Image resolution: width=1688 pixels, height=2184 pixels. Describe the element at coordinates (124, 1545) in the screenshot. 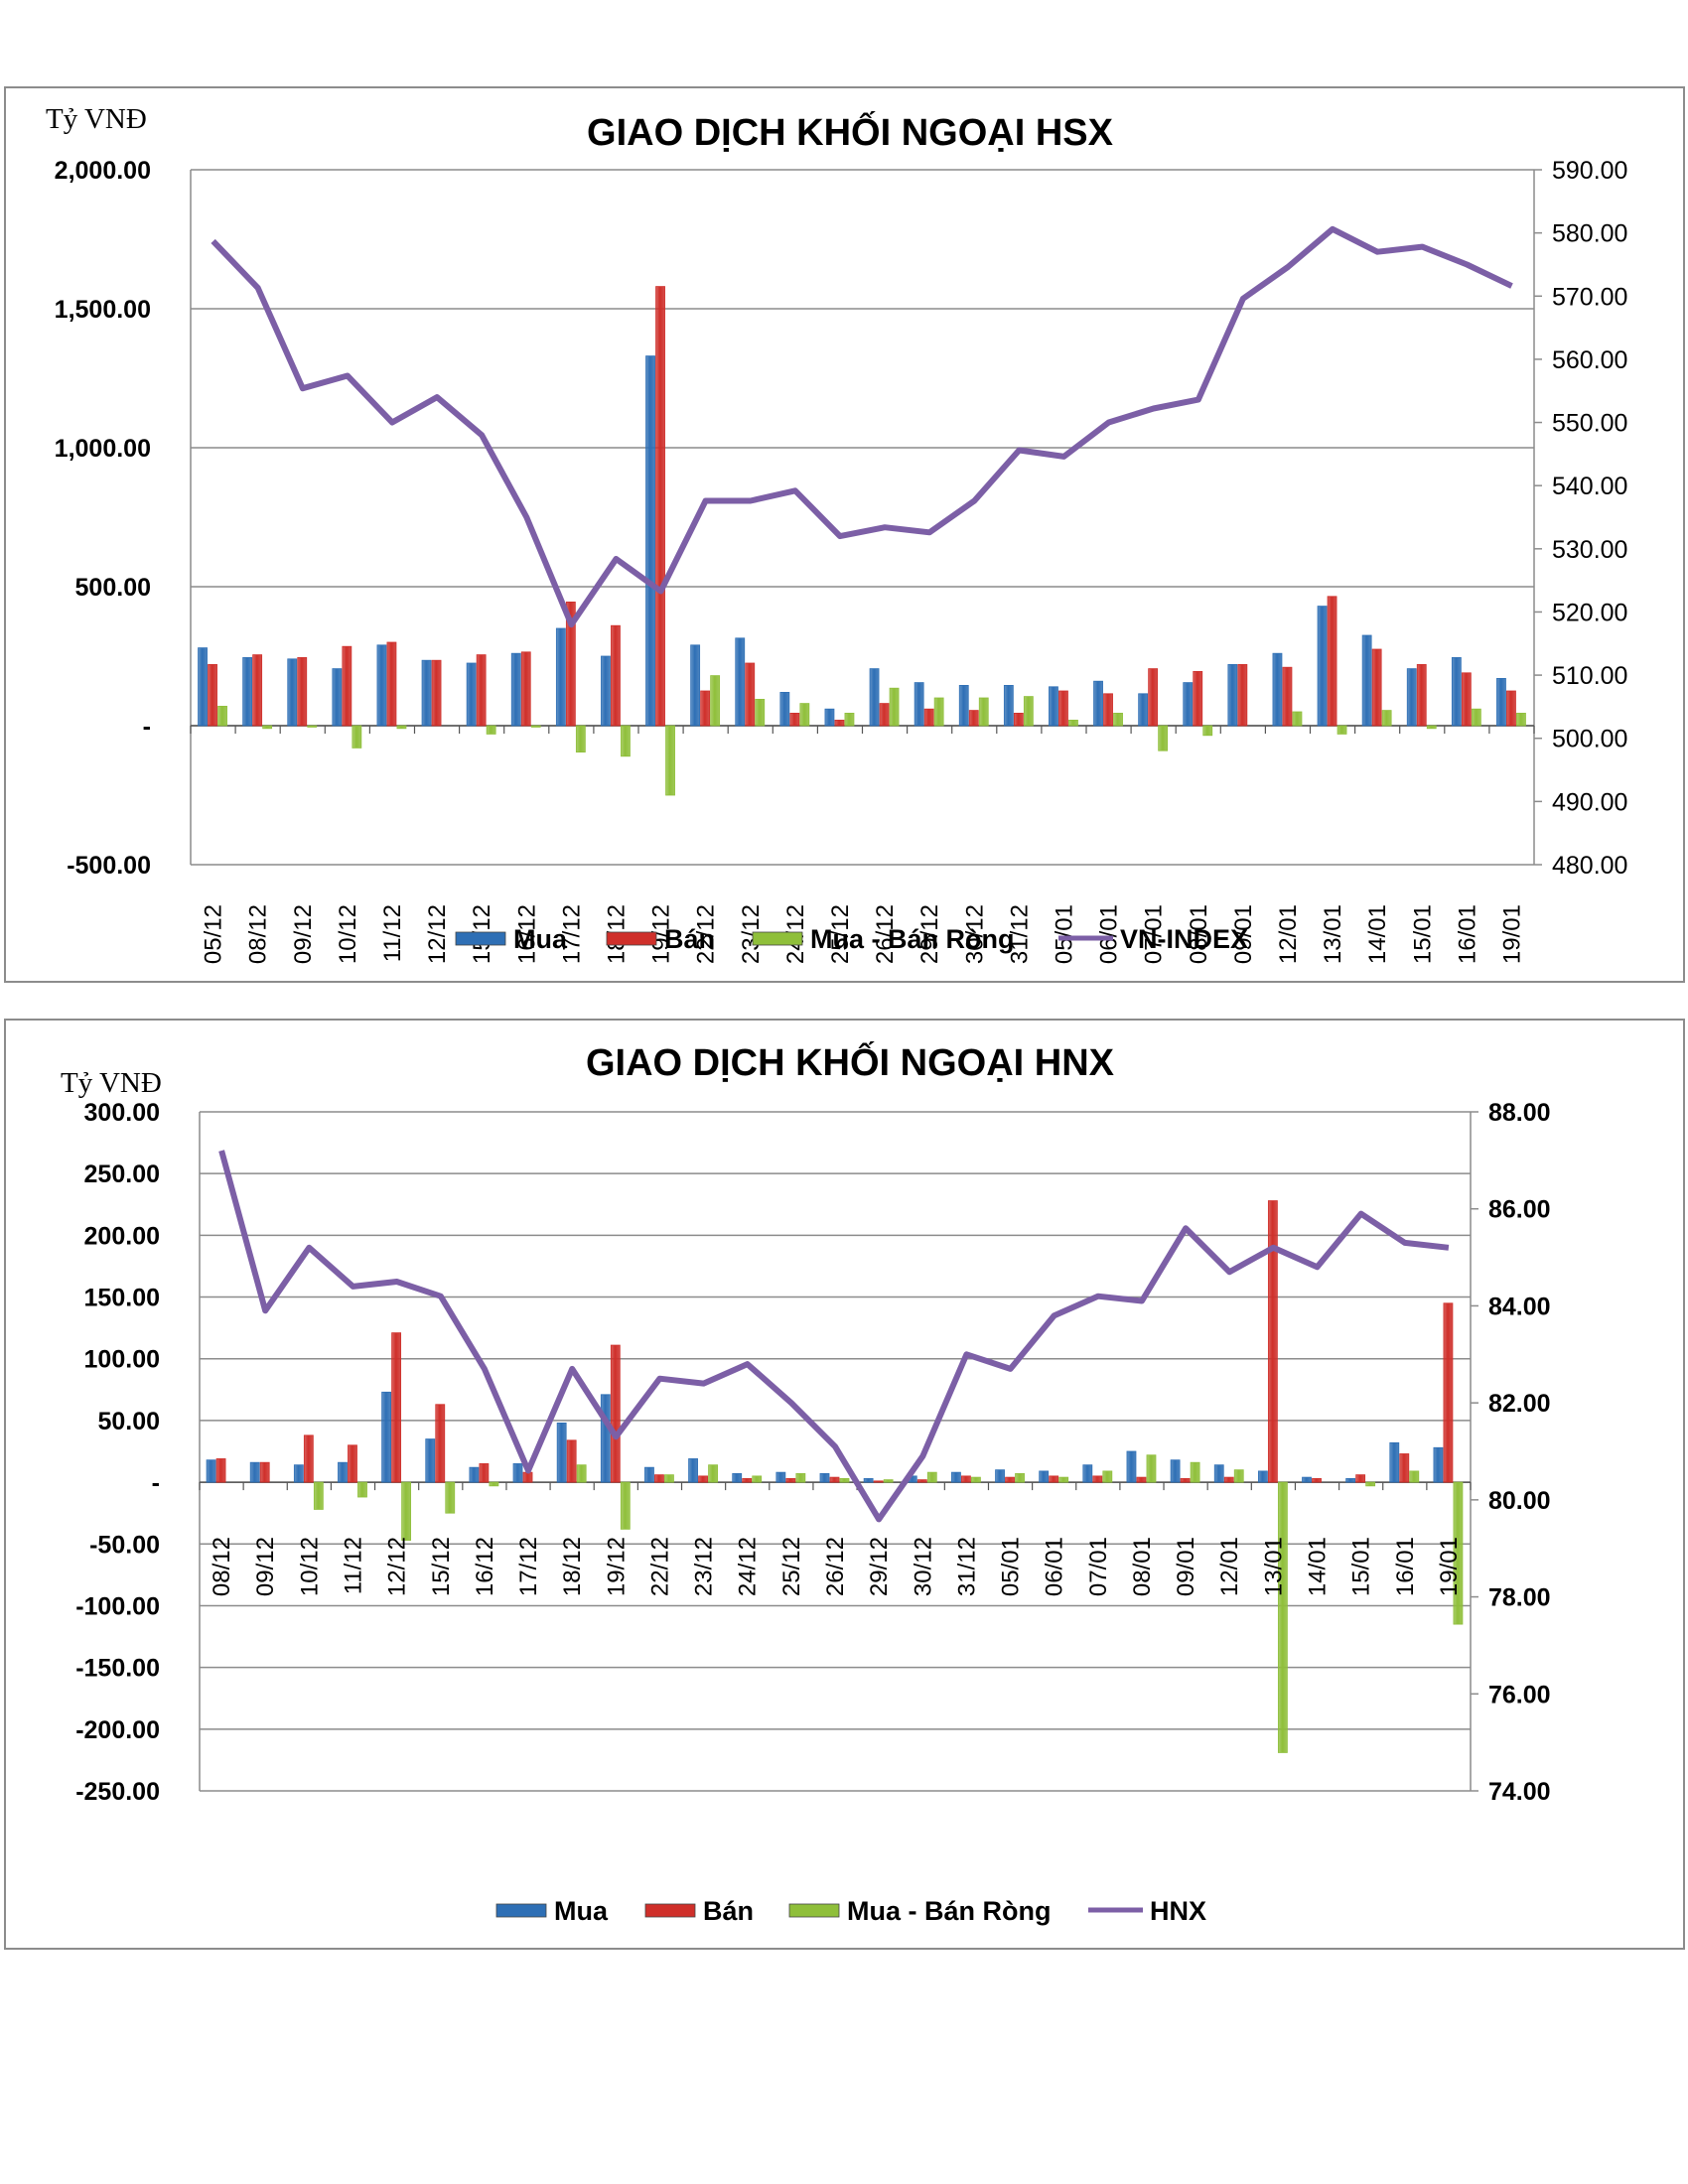

I see `y-tick-label: -50.00` at that location.